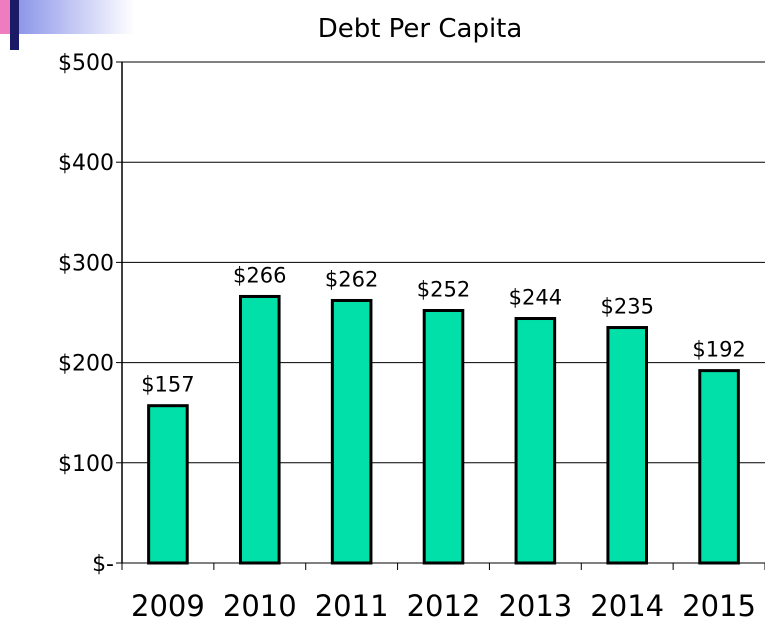 This screenshot has height=627, width=765. What do you see at coordinates (167, 385) in the screenshot?
I see `data-label: $157` at bounding box center [167, 385].